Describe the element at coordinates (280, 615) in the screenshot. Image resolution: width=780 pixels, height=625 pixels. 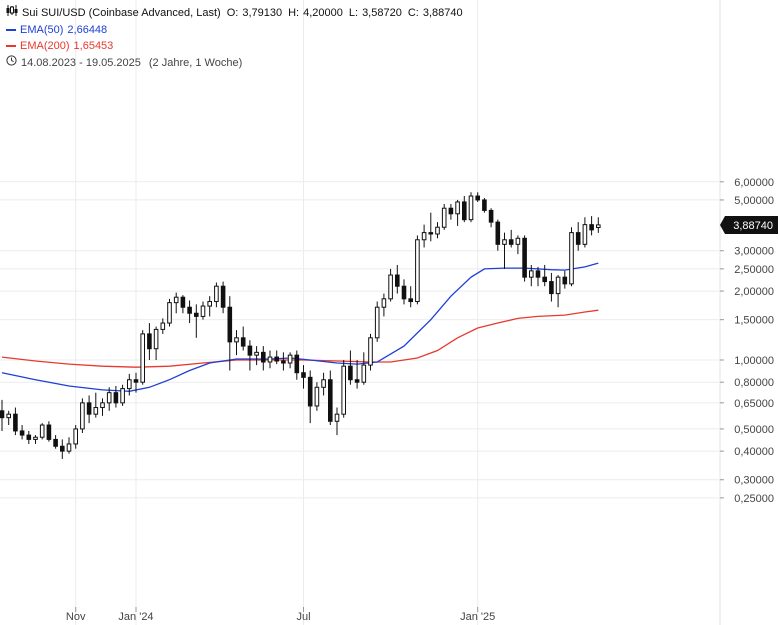
I see `time-axis: Nov Jan '24 Jul Jan '25` at that location.